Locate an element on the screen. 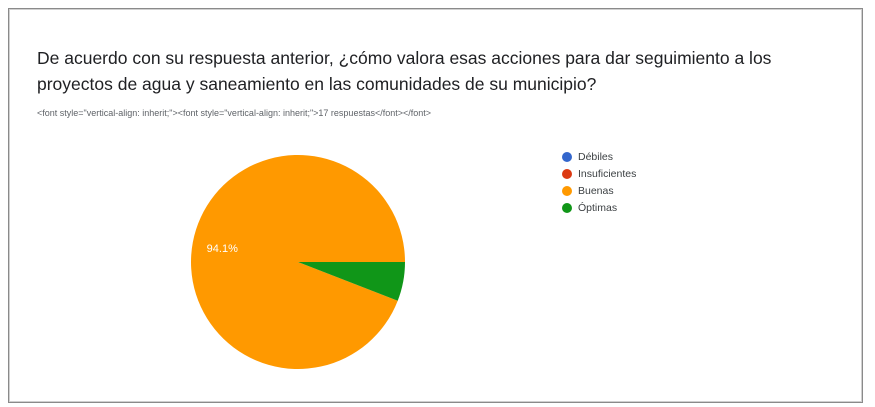  legend-item: Insuficientes is located at coordinates (599, 173).